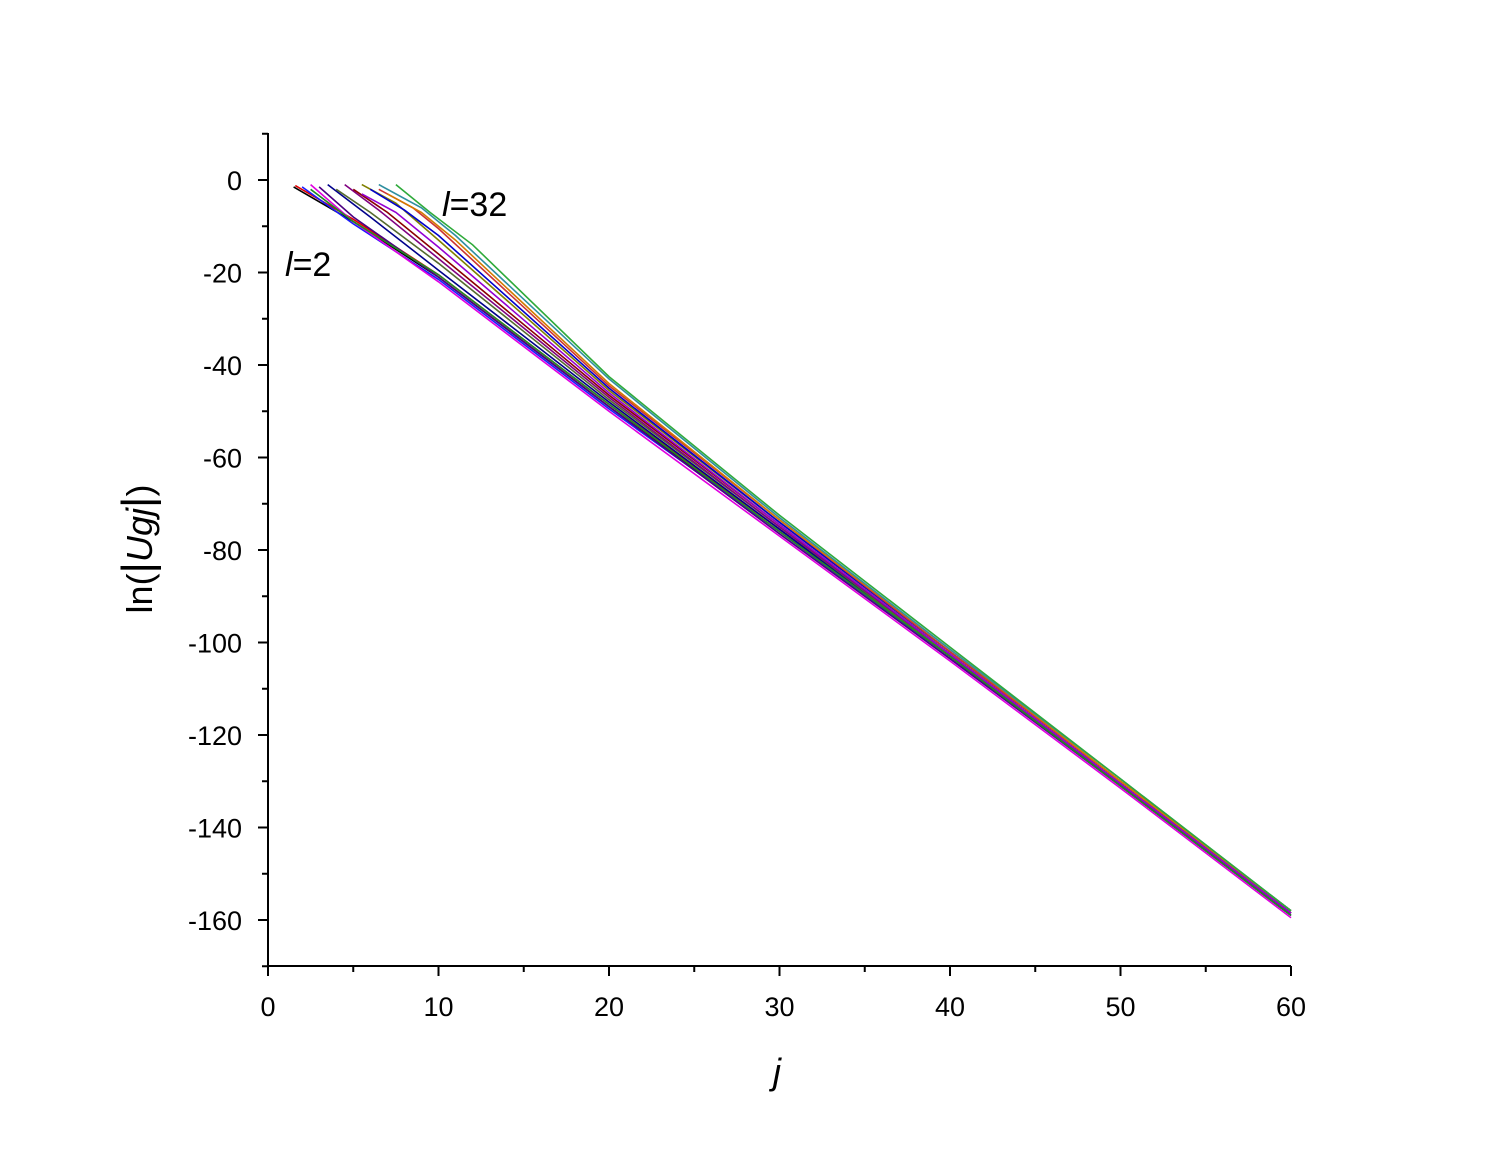 The width and height of the screenshot is (1500, 1158). I want to click on y-tick-label--160: -160, so click(215, 921).